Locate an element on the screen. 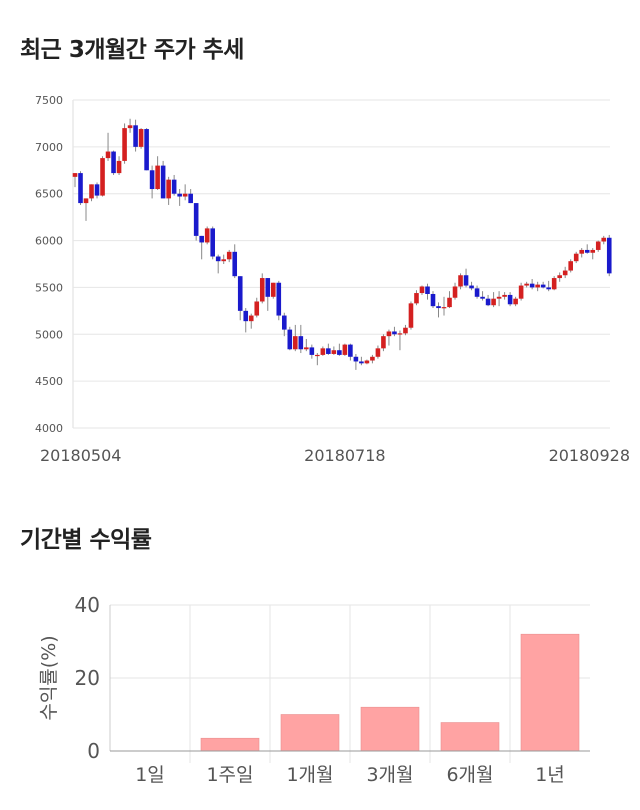 This screenshot has width=640, height=810. x-tick-label: 20180928 is located at coordinates (589, 455).